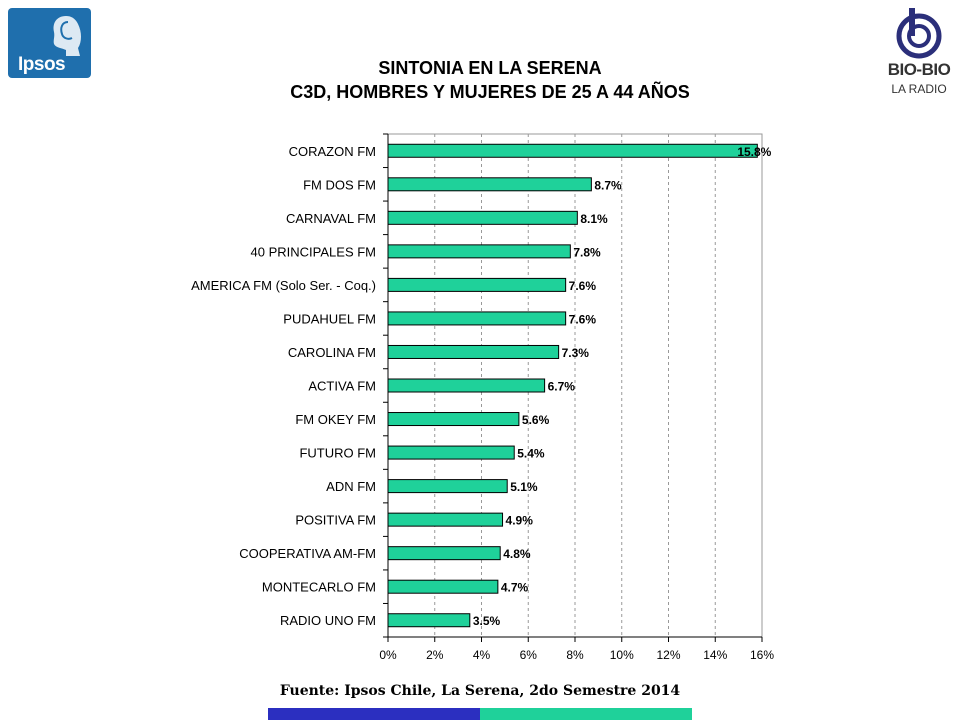 The image size is (960, 720). I want to click on footer-stripe-blue, so click(374, 714).